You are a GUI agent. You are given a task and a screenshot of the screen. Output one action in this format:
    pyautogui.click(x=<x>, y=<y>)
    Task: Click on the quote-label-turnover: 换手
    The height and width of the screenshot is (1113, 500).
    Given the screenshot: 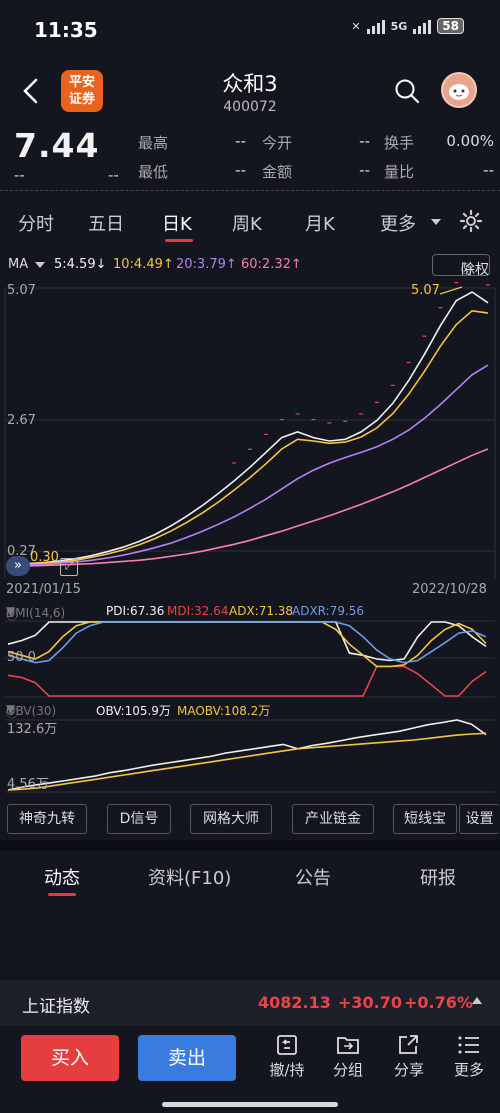 What is the action you would take?
    pyautogui.click(x=399, y=143)
    